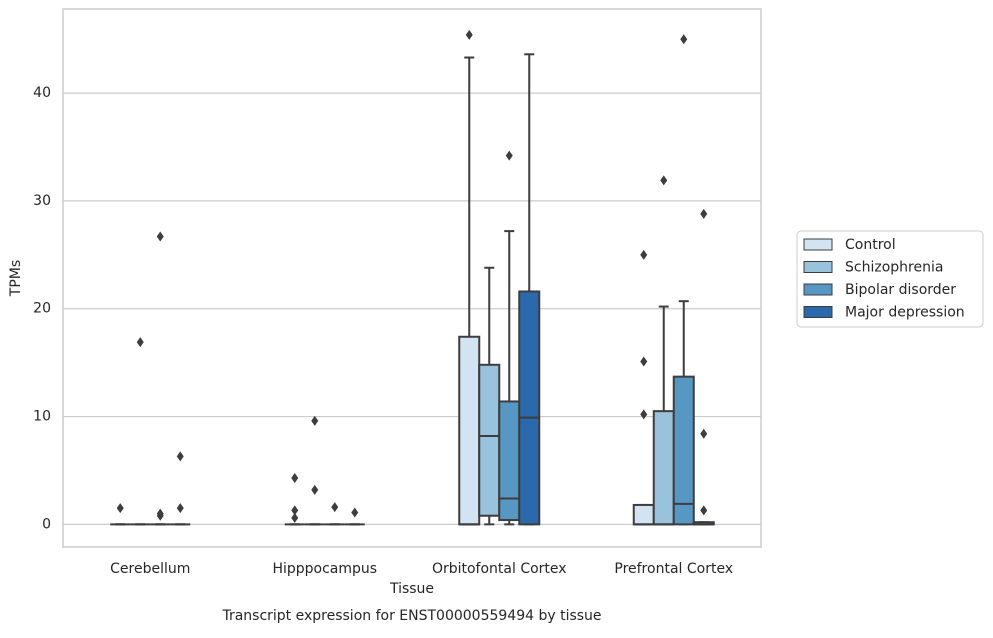  What do you see at coordinates (42, 417) in the screenshot?
I see `y-tick-label: 10` at bounding box center [42, 417].